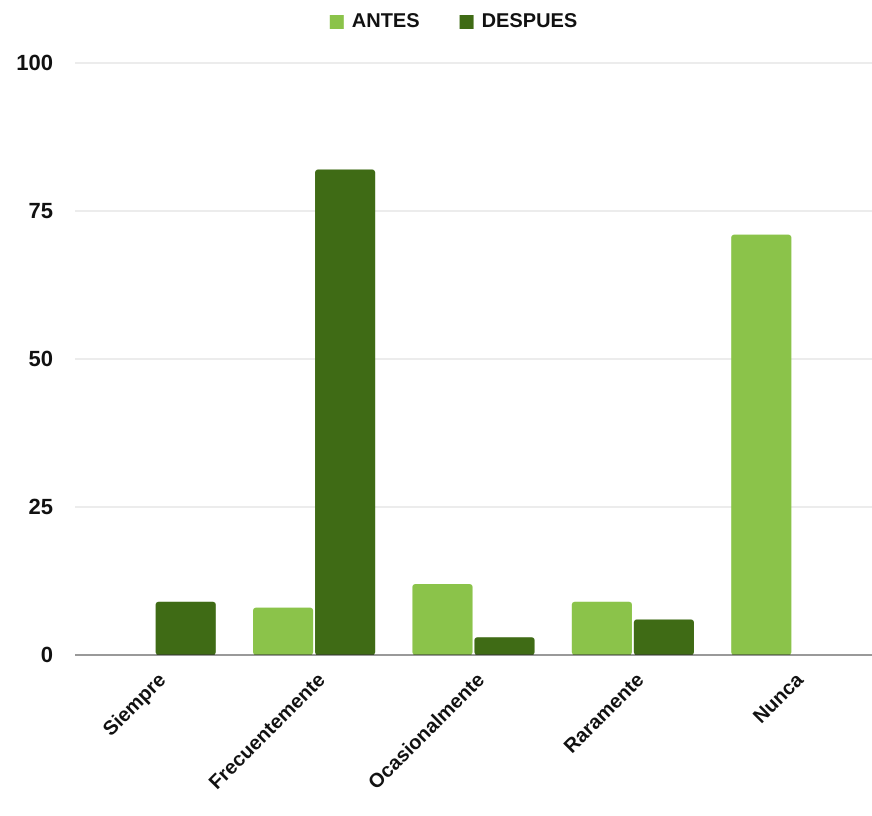 Image resolution: width=872 pixels, height=816 pixels. Describe the element at coordinates (46, 655) in the screenshot. I see `y-tick-label: 0` at that location.